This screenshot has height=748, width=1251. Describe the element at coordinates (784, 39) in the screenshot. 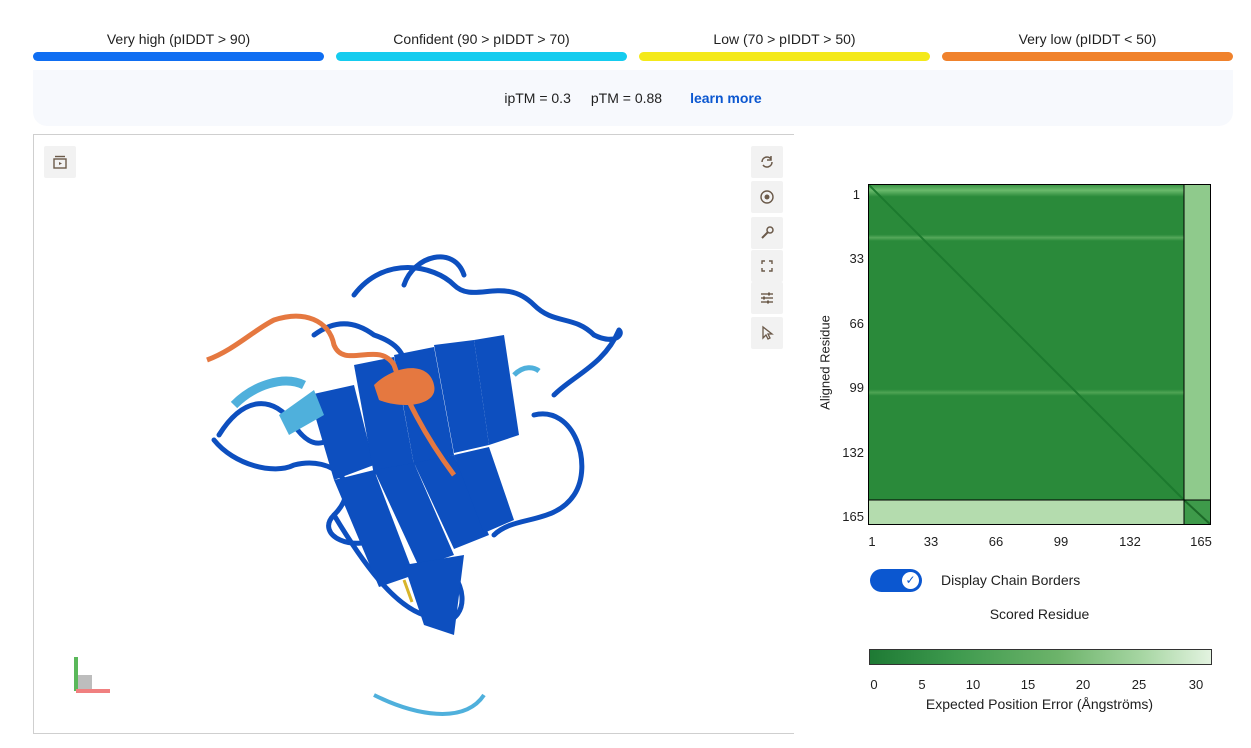

I see `legend-label: Low (70 > pIDDT > 50)` at that location.